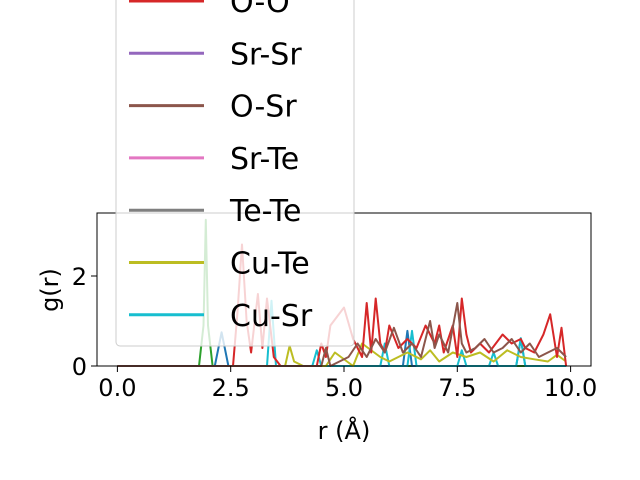  I want to click on y-tick-label: 2, so click(79, 277).